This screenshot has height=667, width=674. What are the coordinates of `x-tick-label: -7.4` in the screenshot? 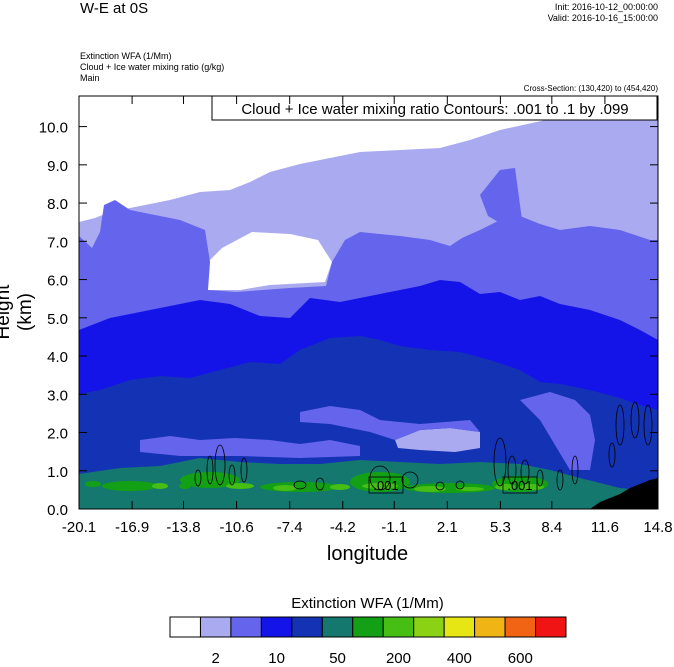 It's located at (290, 527).